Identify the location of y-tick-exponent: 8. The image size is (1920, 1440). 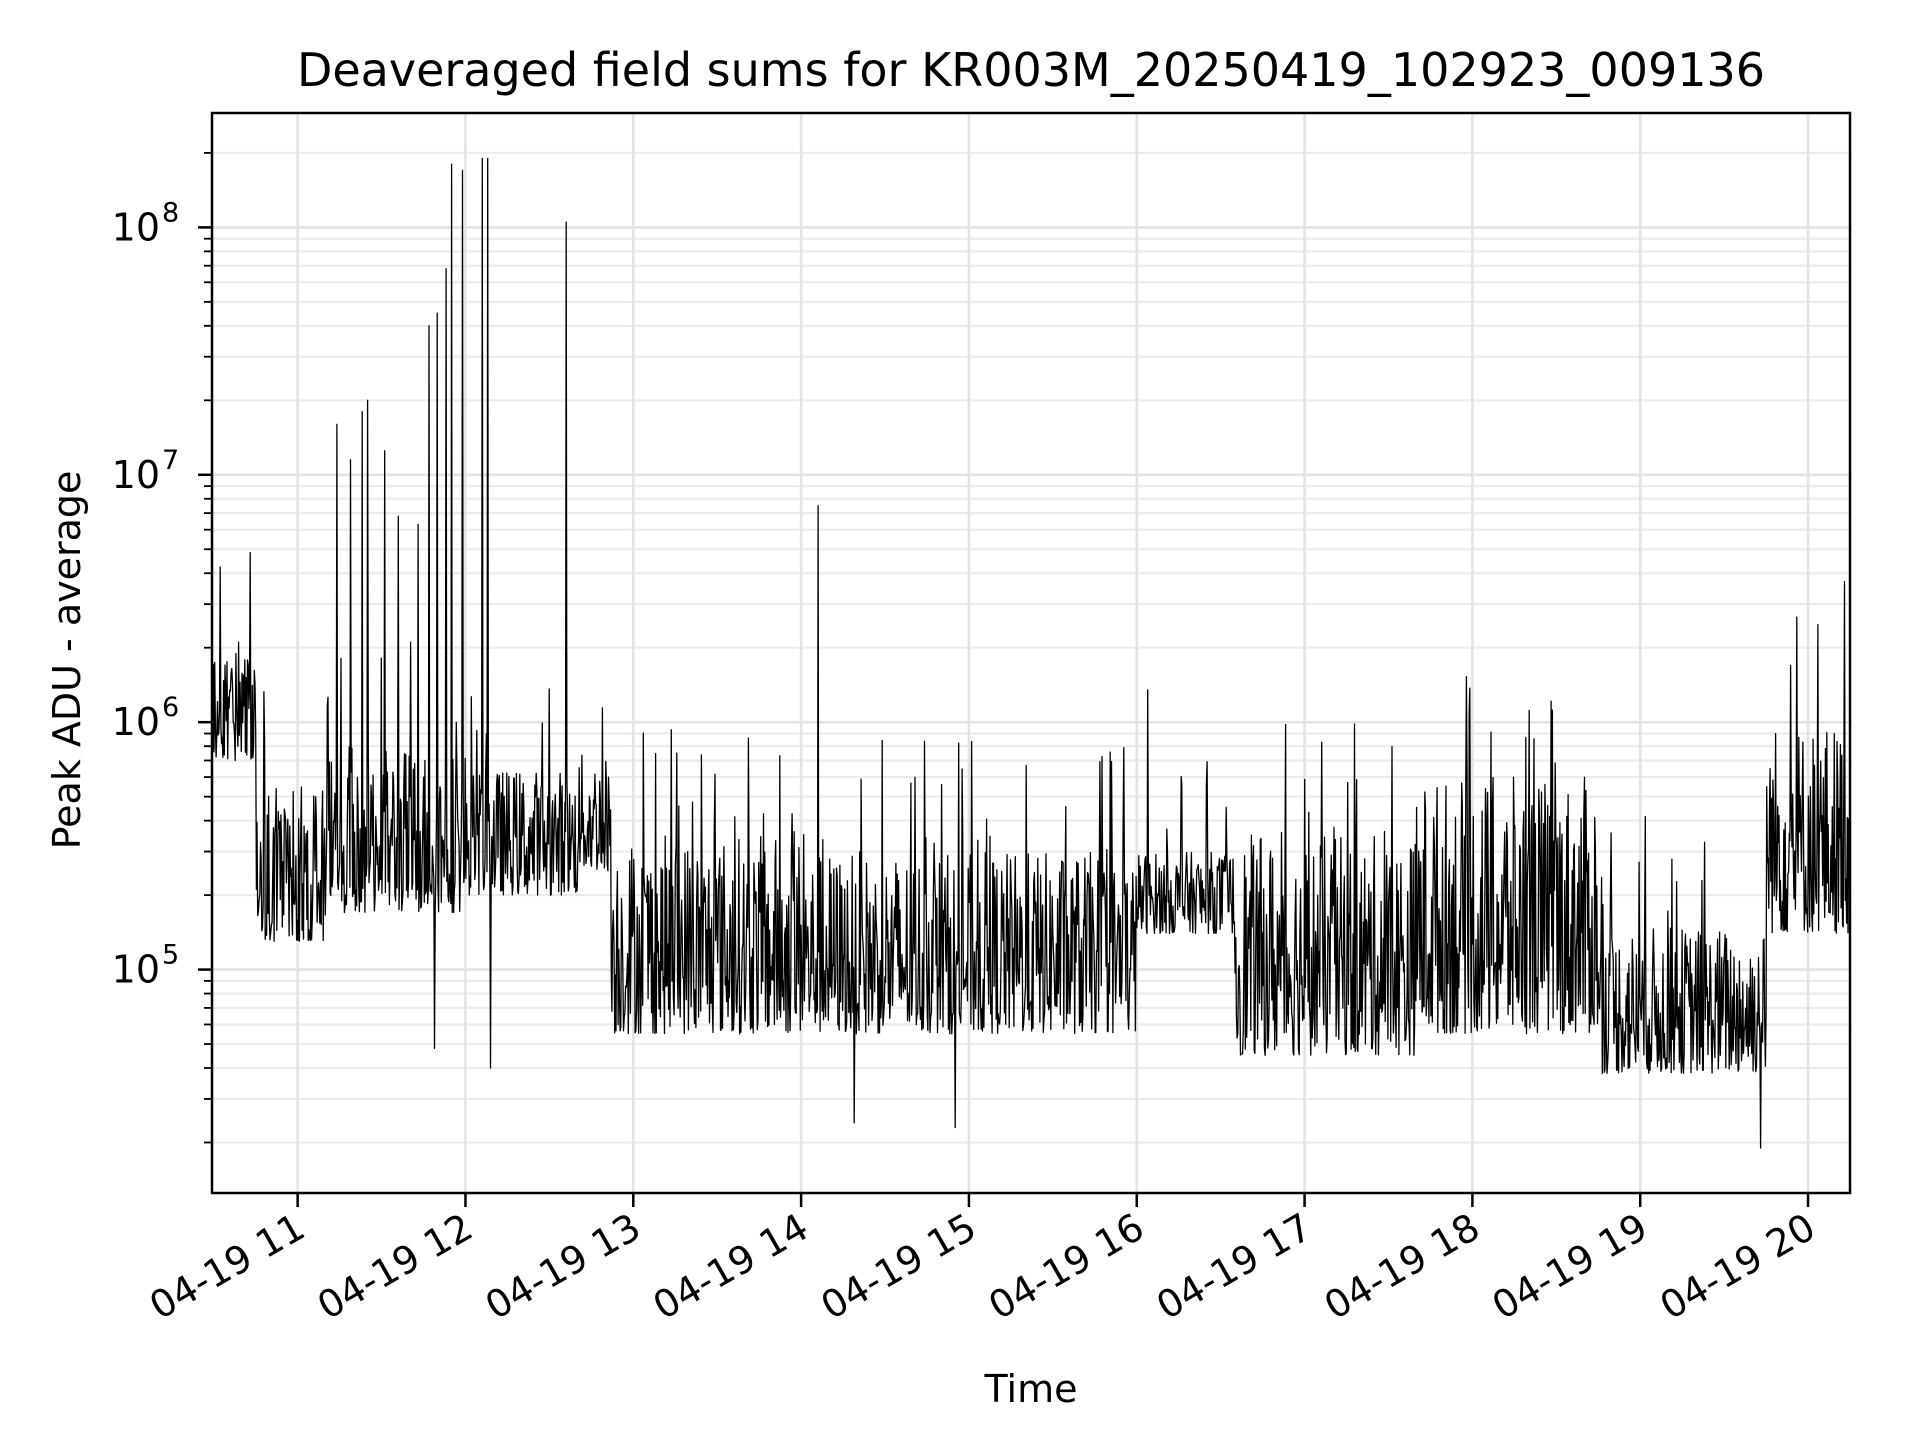
(170, 212).